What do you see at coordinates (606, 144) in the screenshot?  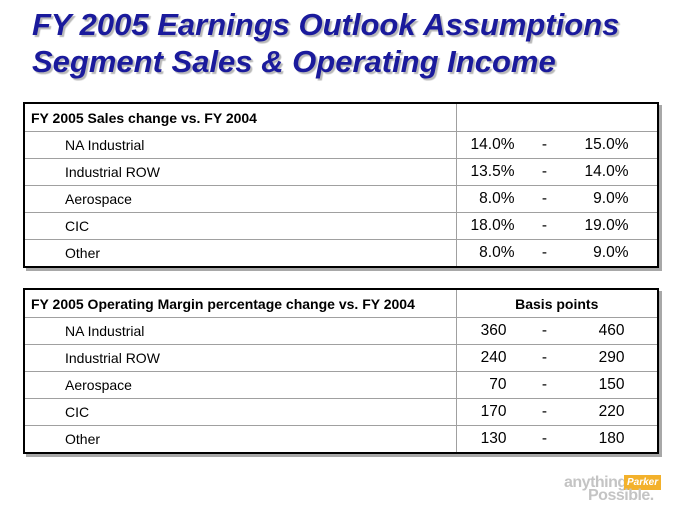 I see `range-high: 15.0%` at bounding box center [606, 144].